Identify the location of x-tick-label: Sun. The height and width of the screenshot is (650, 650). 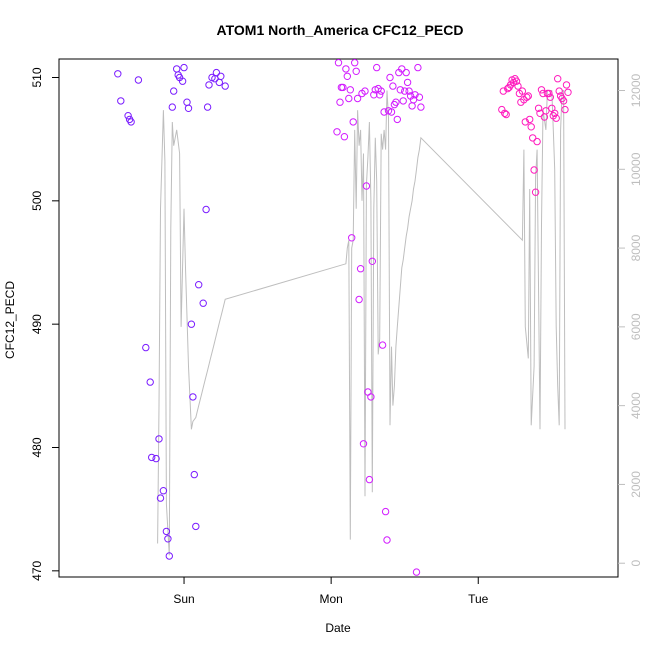
(183, 599).